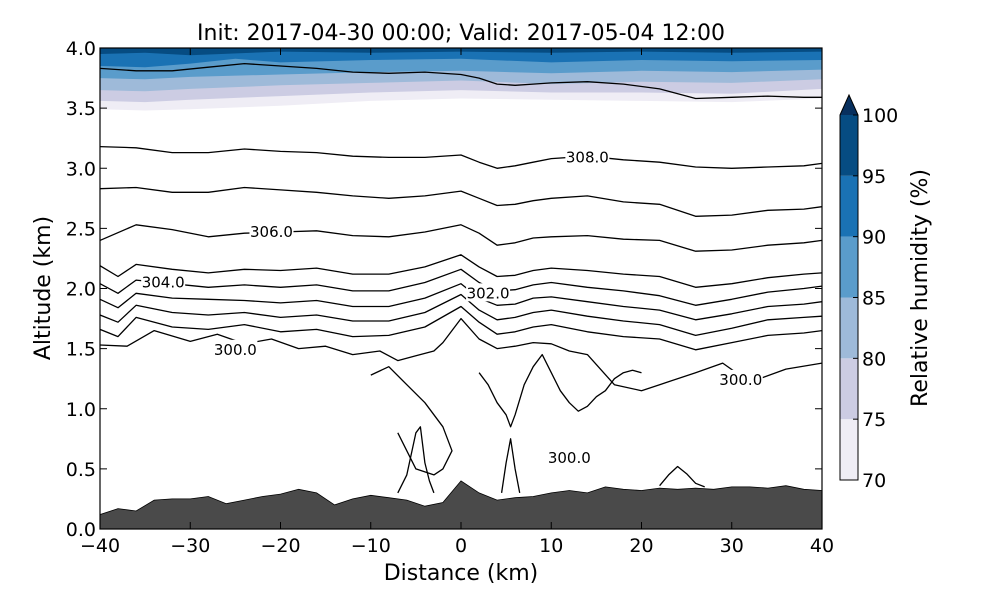  What do you see at coordinates (461, 573) in the screenshot?
I see `x-axis-label: Distance (km)` at bounding box center [461, 573].